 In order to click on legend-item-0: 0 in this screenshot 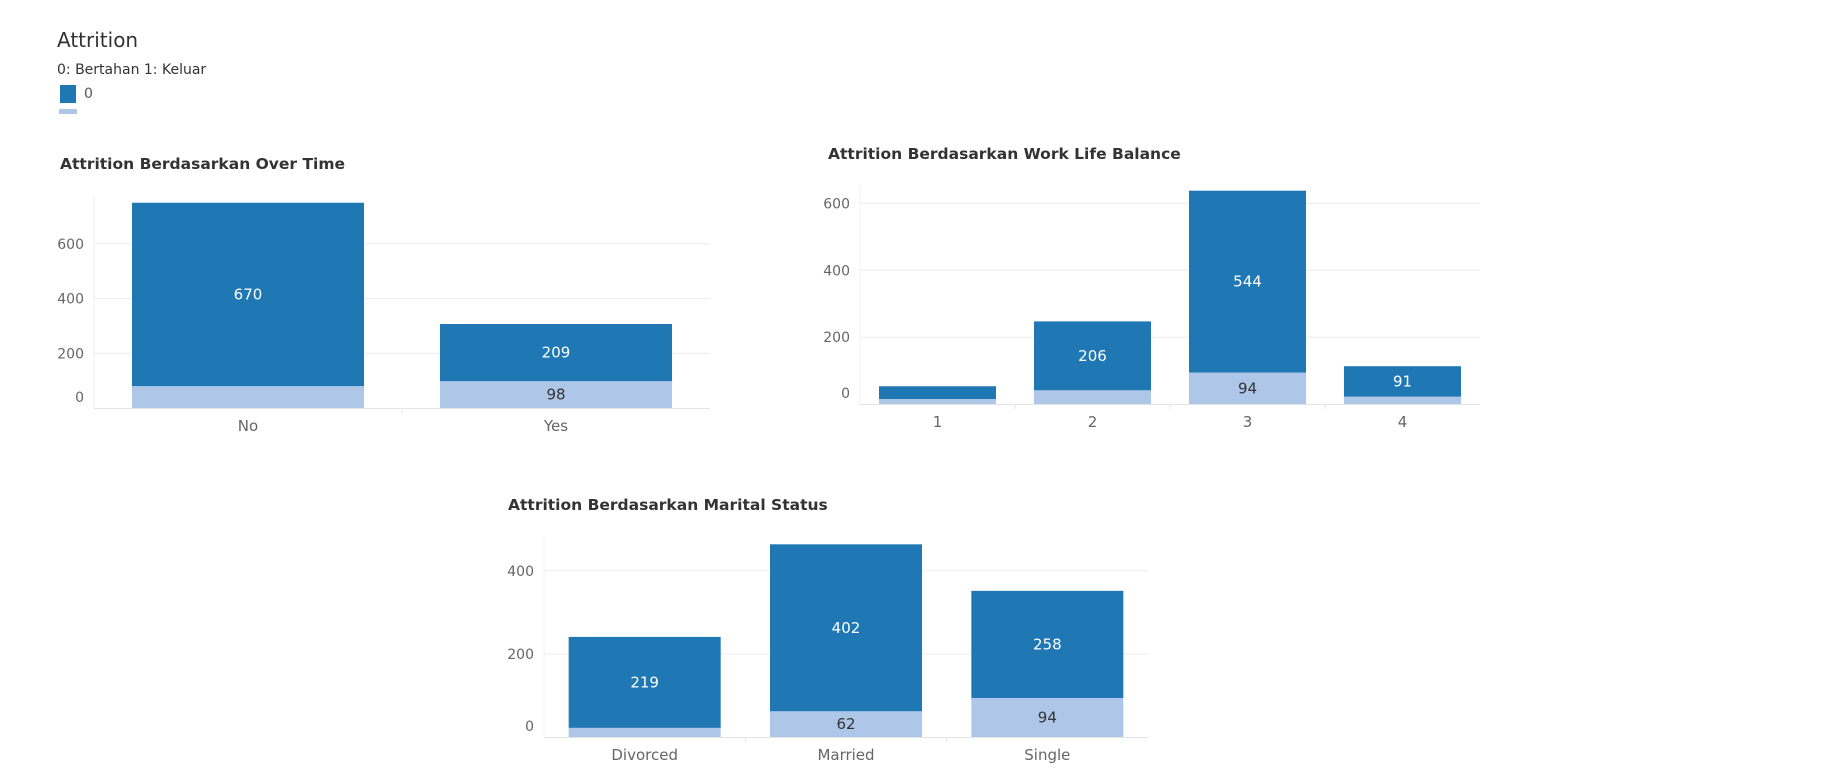, I will do `click(131, 94)`.